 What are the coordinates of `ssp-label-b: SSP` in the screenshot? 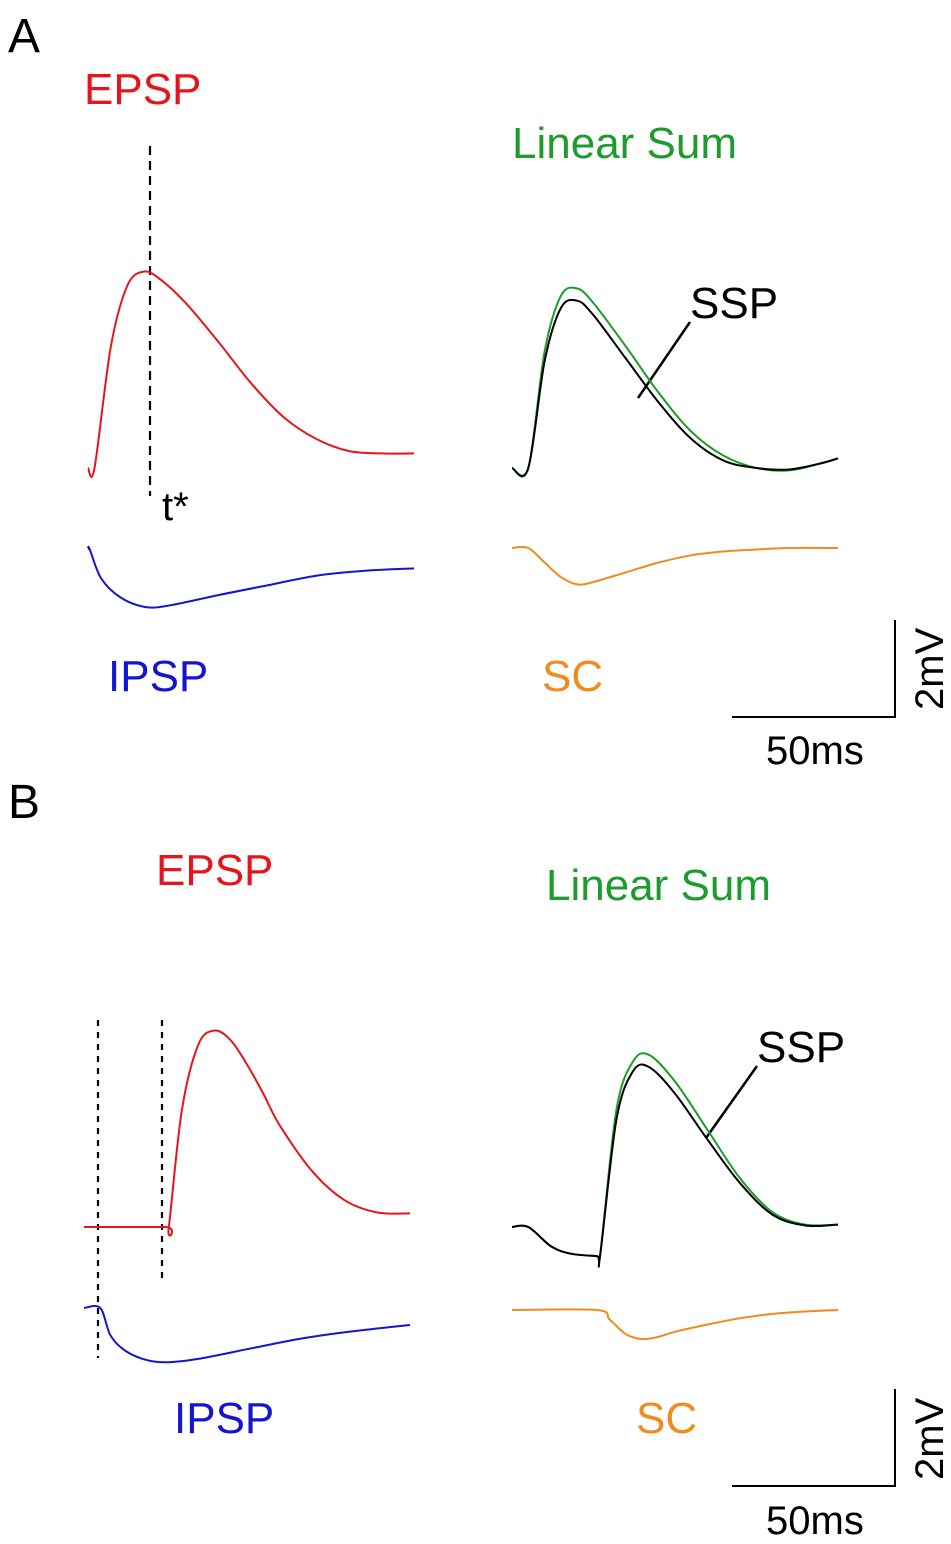 It's located at (801, 1047).